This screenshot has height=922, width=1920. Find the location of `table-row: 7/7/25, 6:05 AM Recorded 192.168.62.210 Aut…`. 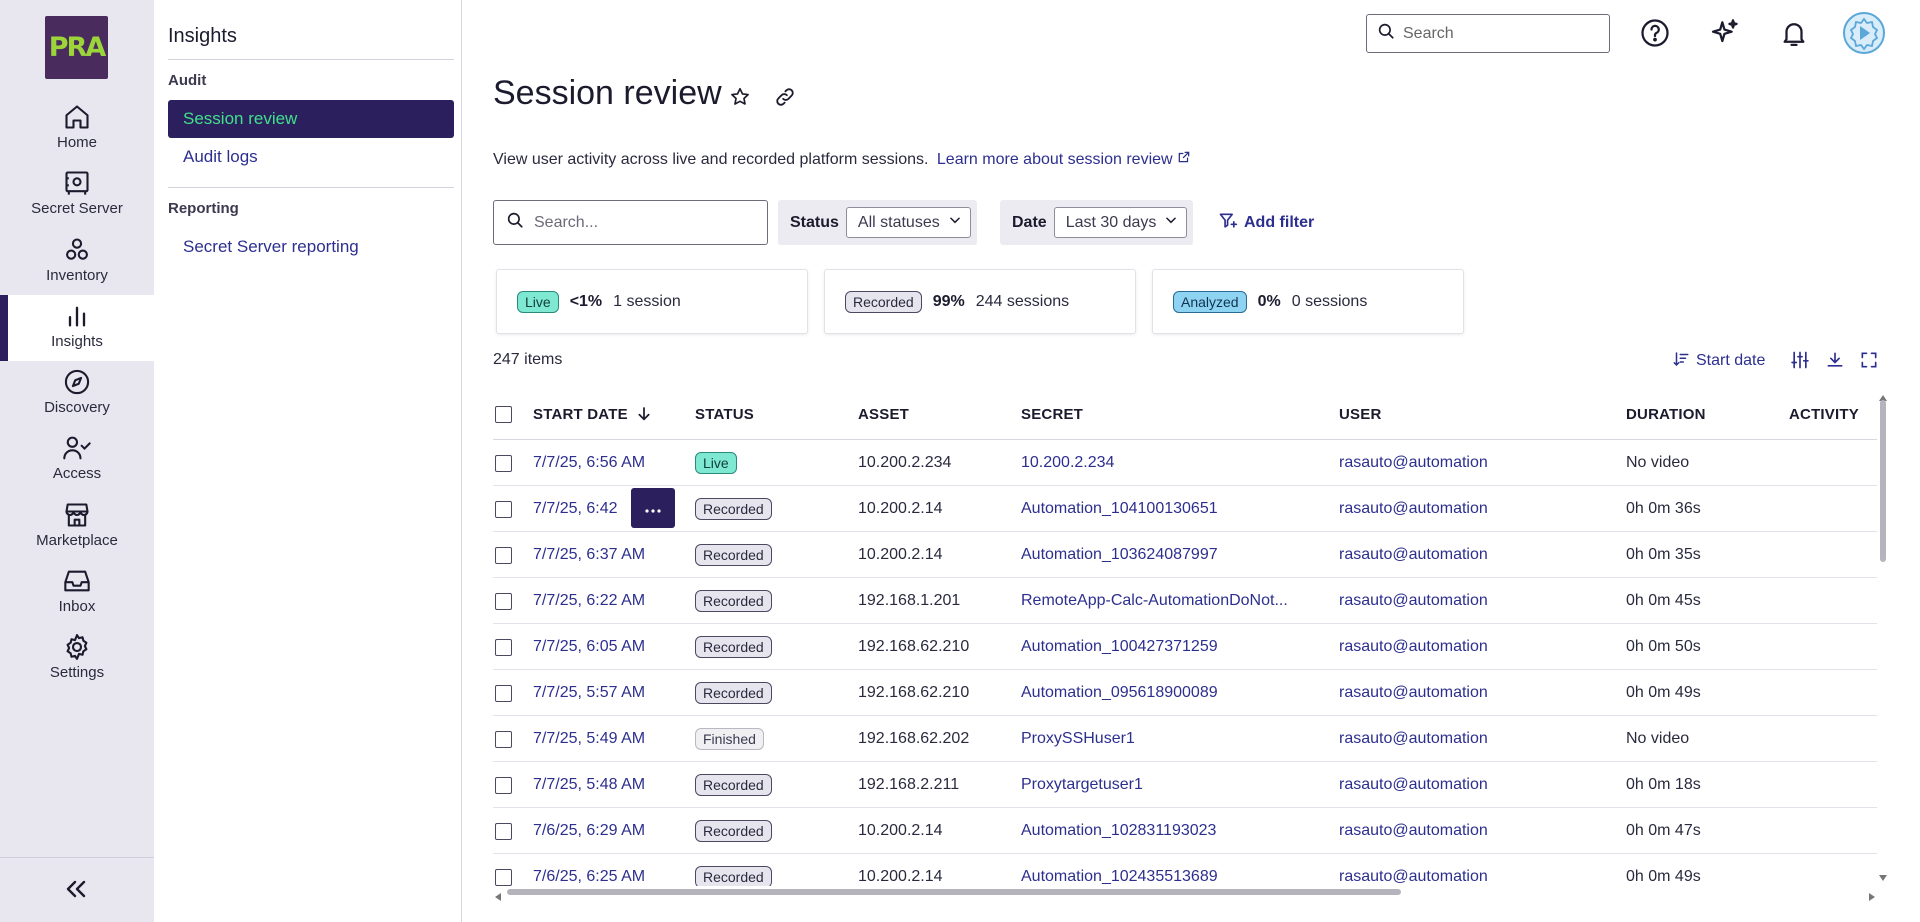

table-row: 7/7/25, 6:05 AM Recorded 192.168.62.210 Aut… is located at coordinates (1185, 647).